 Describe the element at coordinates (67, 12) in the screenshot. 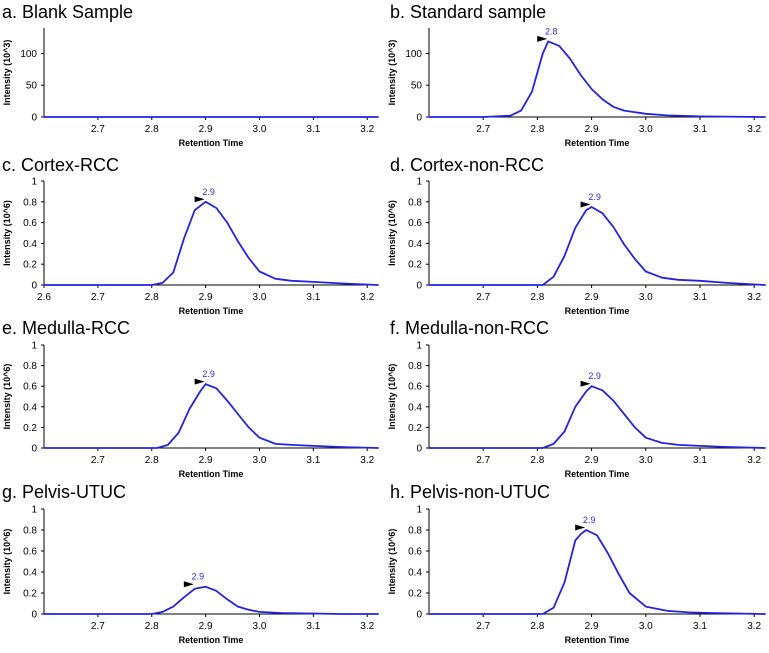

I see `panel-title: a. Blank Sample` at that location.